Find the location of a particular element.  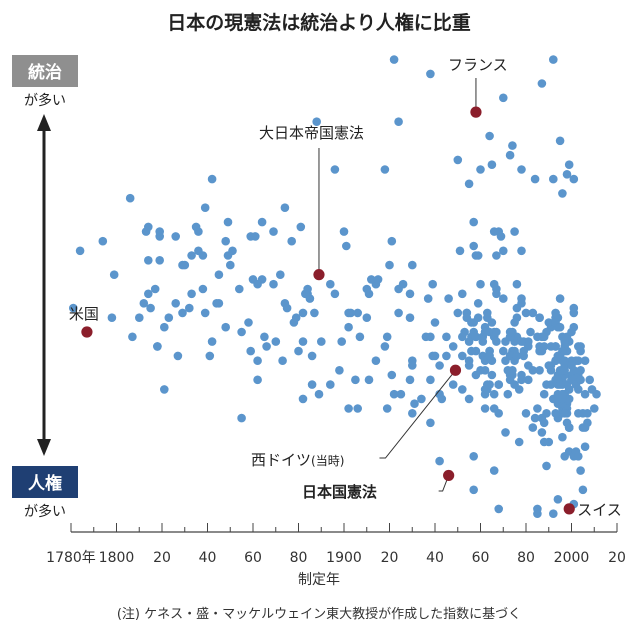

bottom-badge: 人権 が多い is located at coordinates (45, 493).